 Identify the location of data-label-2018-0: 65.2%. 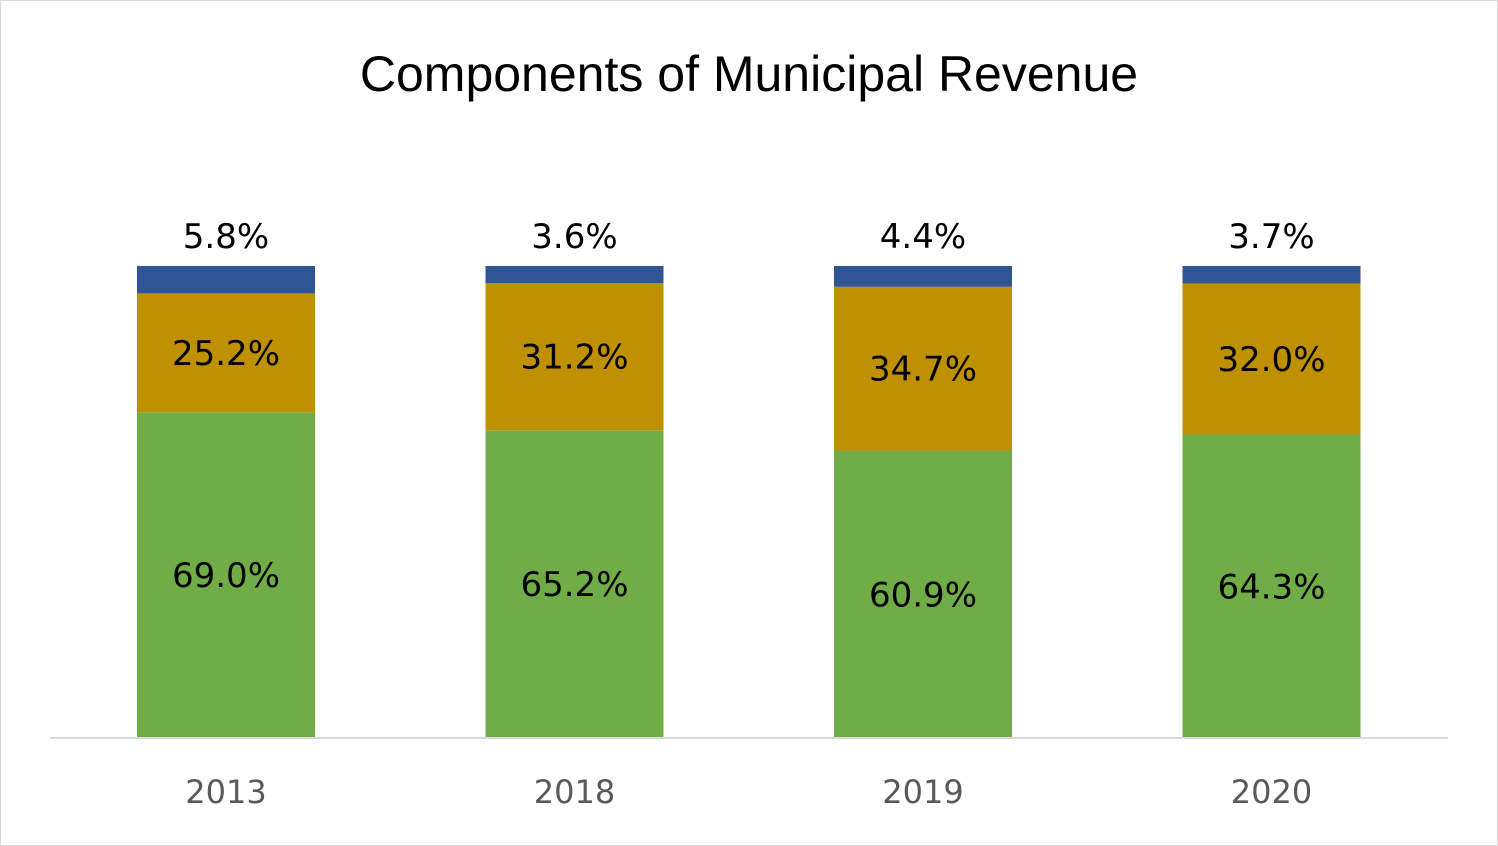
(574, 585).